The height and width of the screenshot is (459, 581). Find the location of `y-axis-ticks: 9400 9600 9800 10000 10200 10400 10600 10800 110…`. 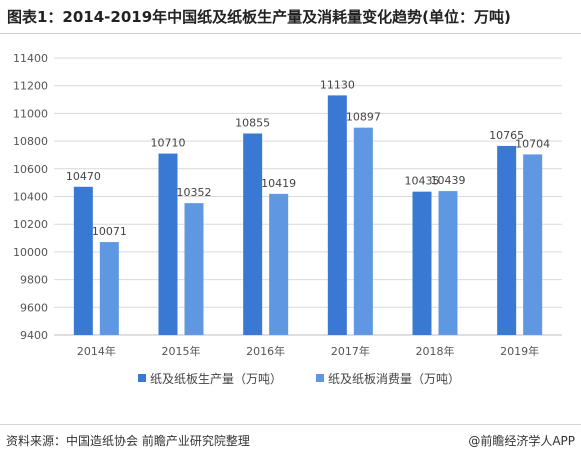

y-axis-ticks: 9400 9600 9800 10000 10200 10400 10600 10800 110… is located at coordinates (30, 197).